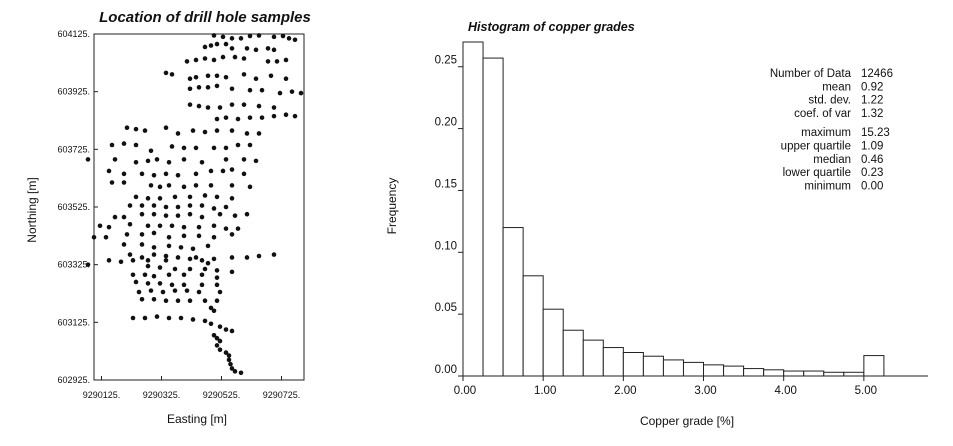  Describe the element at coordinates (205, 17) in the screenshot. I see `scatter-title: Location of drill hole samples` at that location.